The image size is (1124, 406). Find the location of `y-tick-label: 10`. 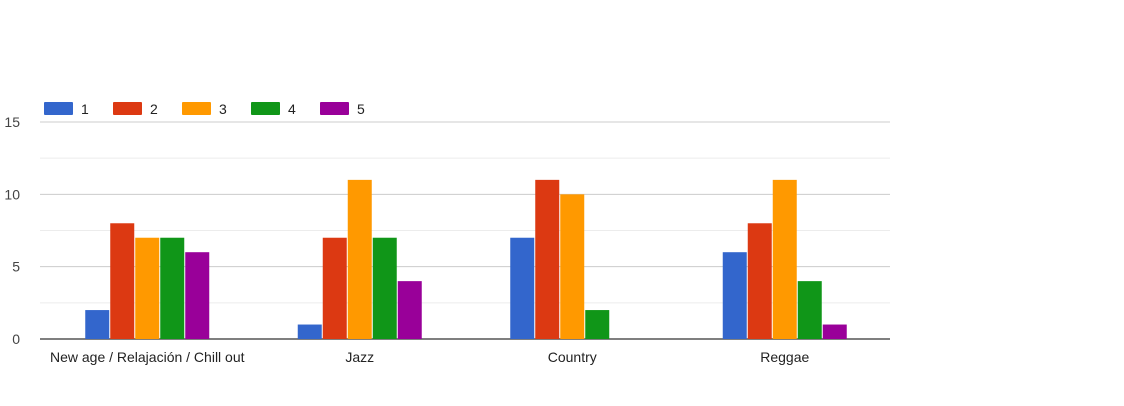

y-tick-label: 10 is located at coordinates (12, 194).